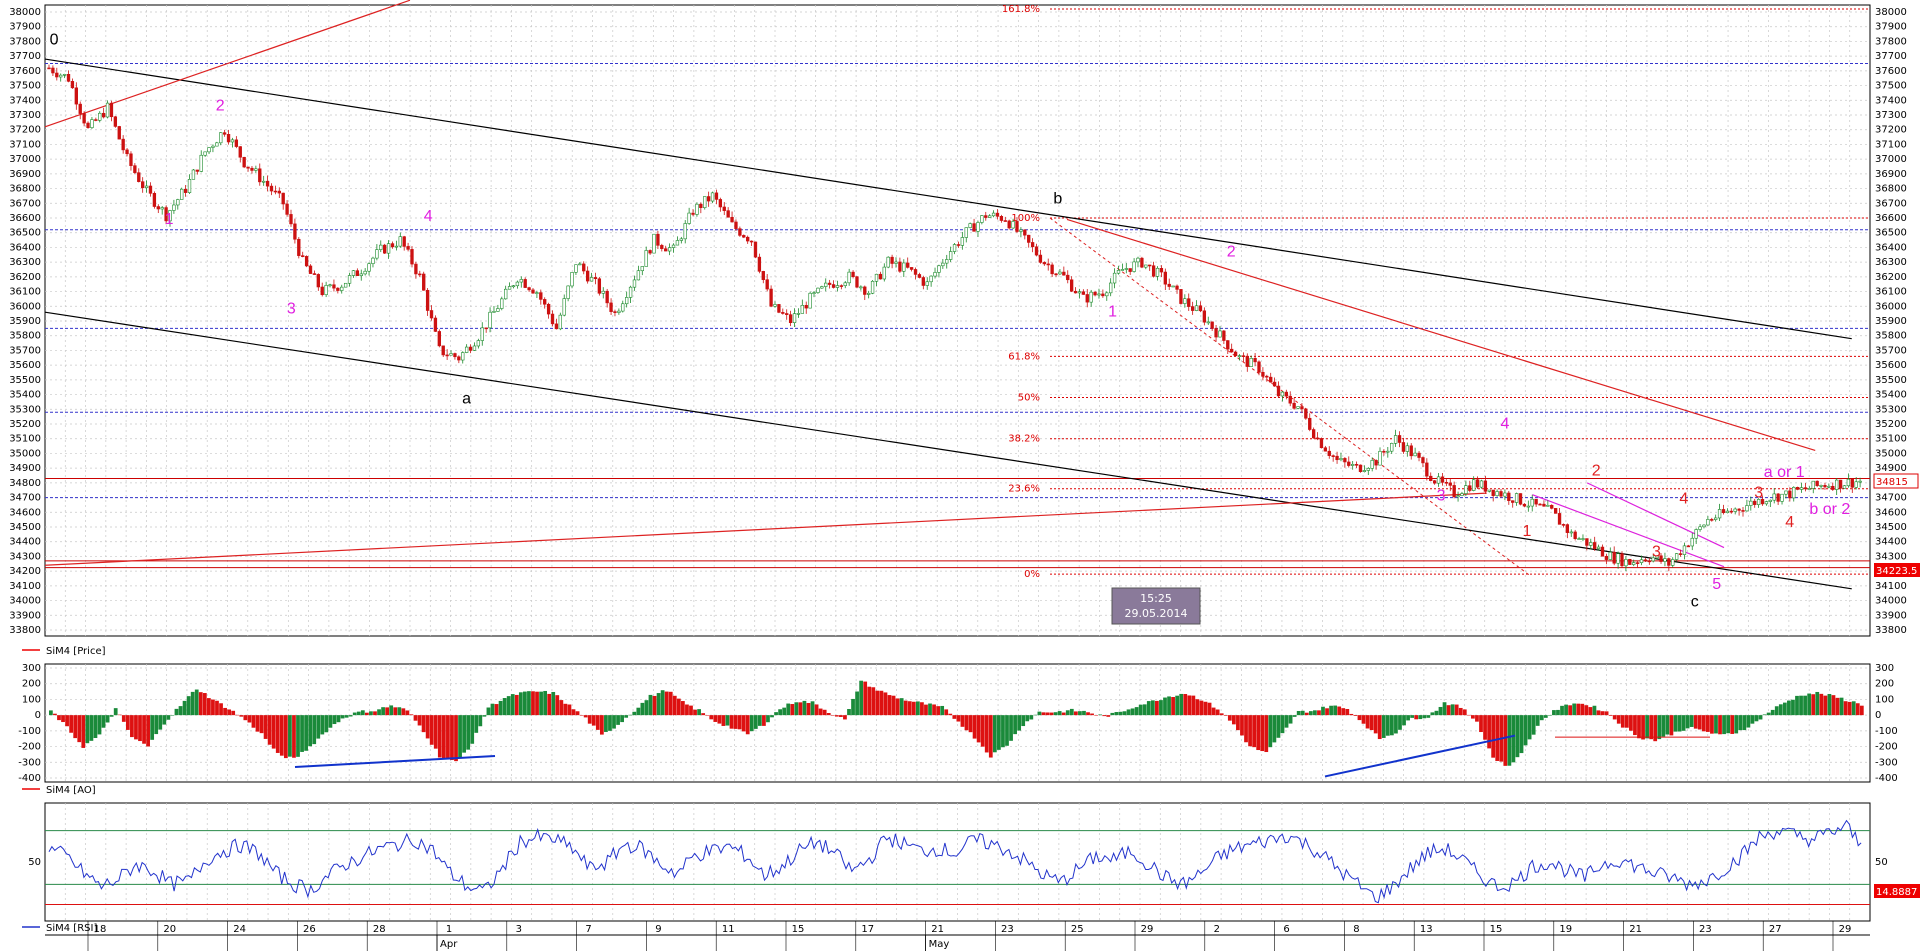 Image resolution: width=1920 pixels, height=951 pixels. What do you see at coordinates (1628, 531) in the screenshot?
I see `trend-line` at bounding box center [1628, 531].